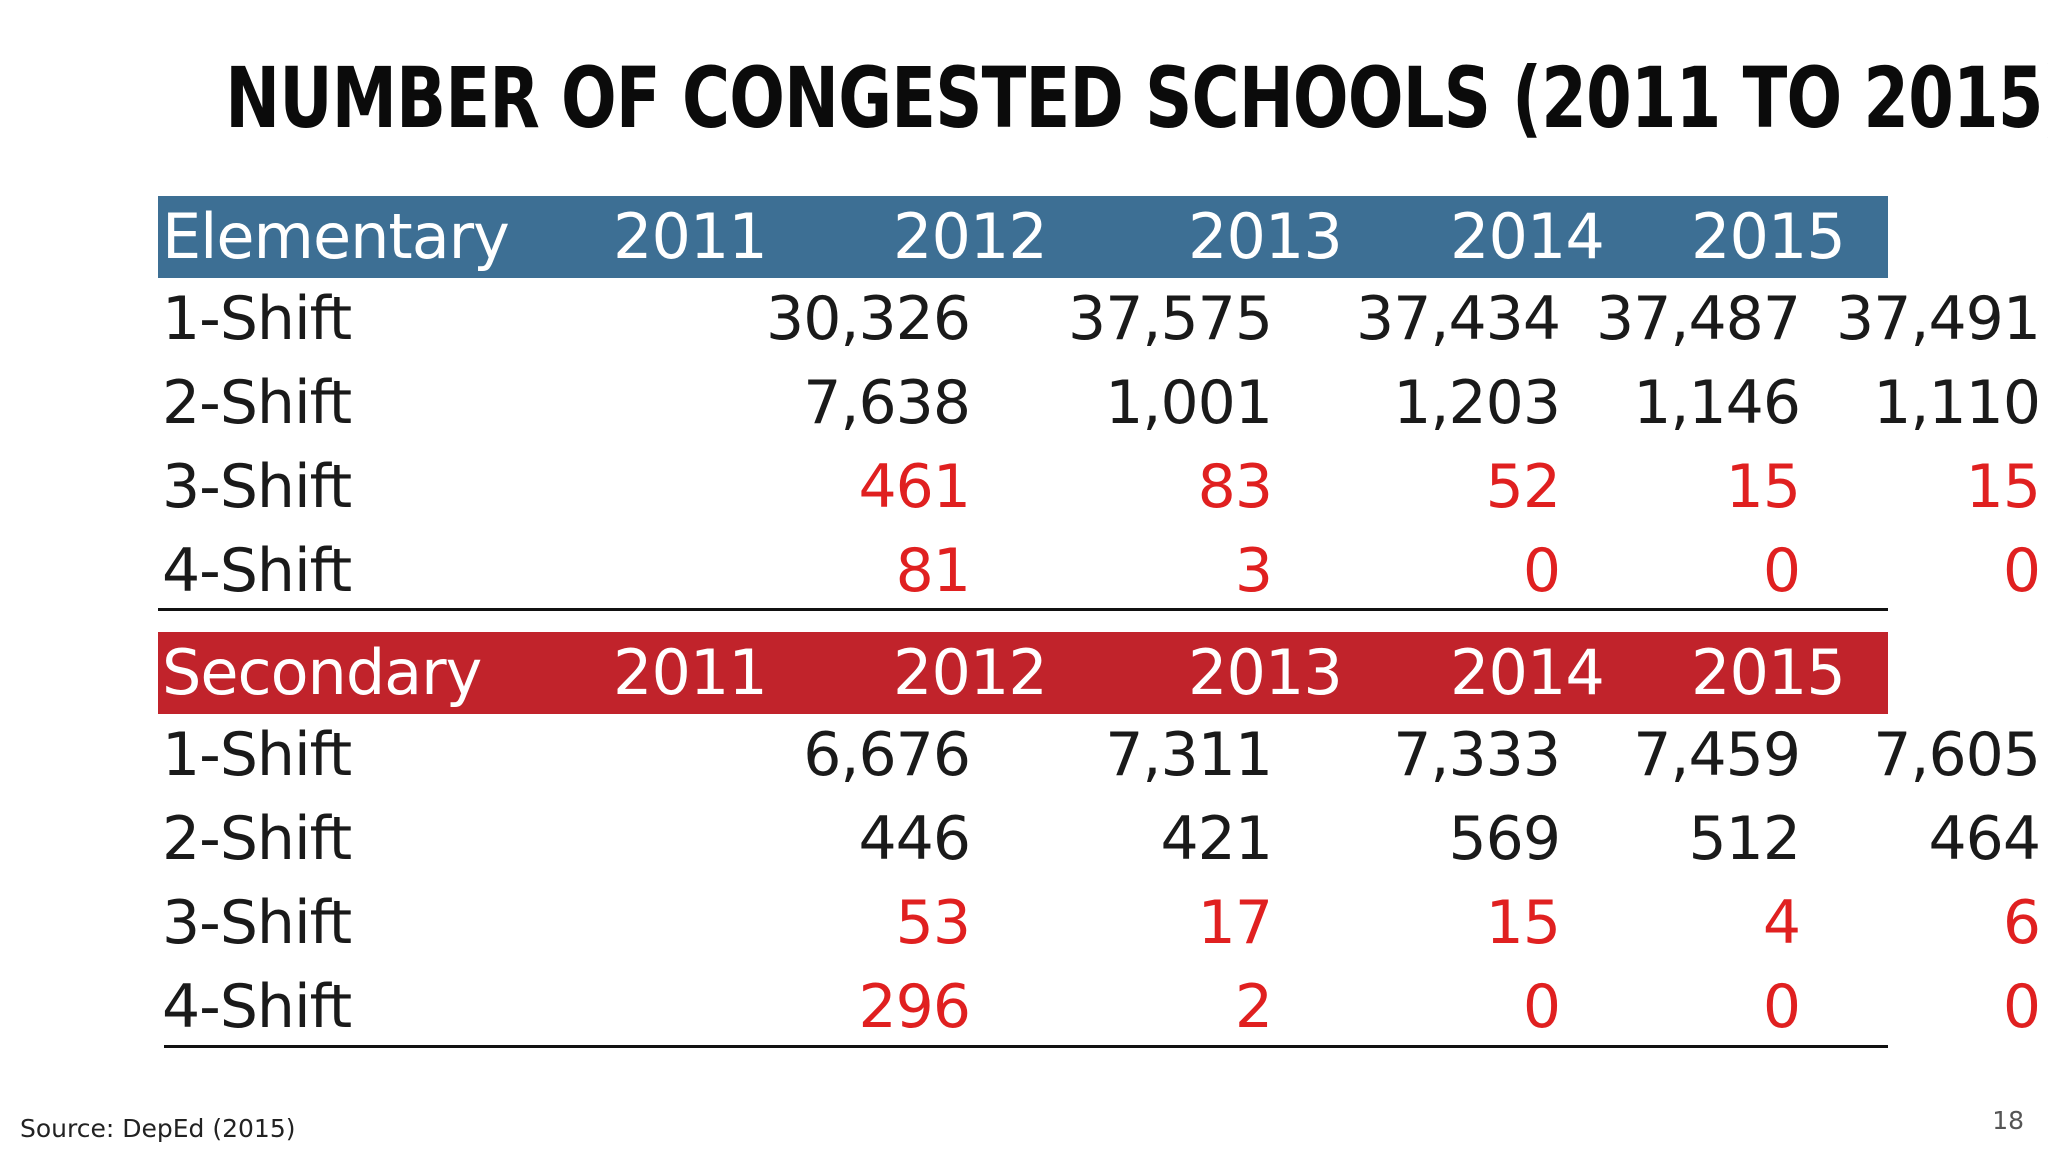 Image resolution: width=2048 pixels, height=1152 pixels. Describe the element at coordinates (1189, 403) in the screenshot. I see `table-cell: 1,001` at that location.